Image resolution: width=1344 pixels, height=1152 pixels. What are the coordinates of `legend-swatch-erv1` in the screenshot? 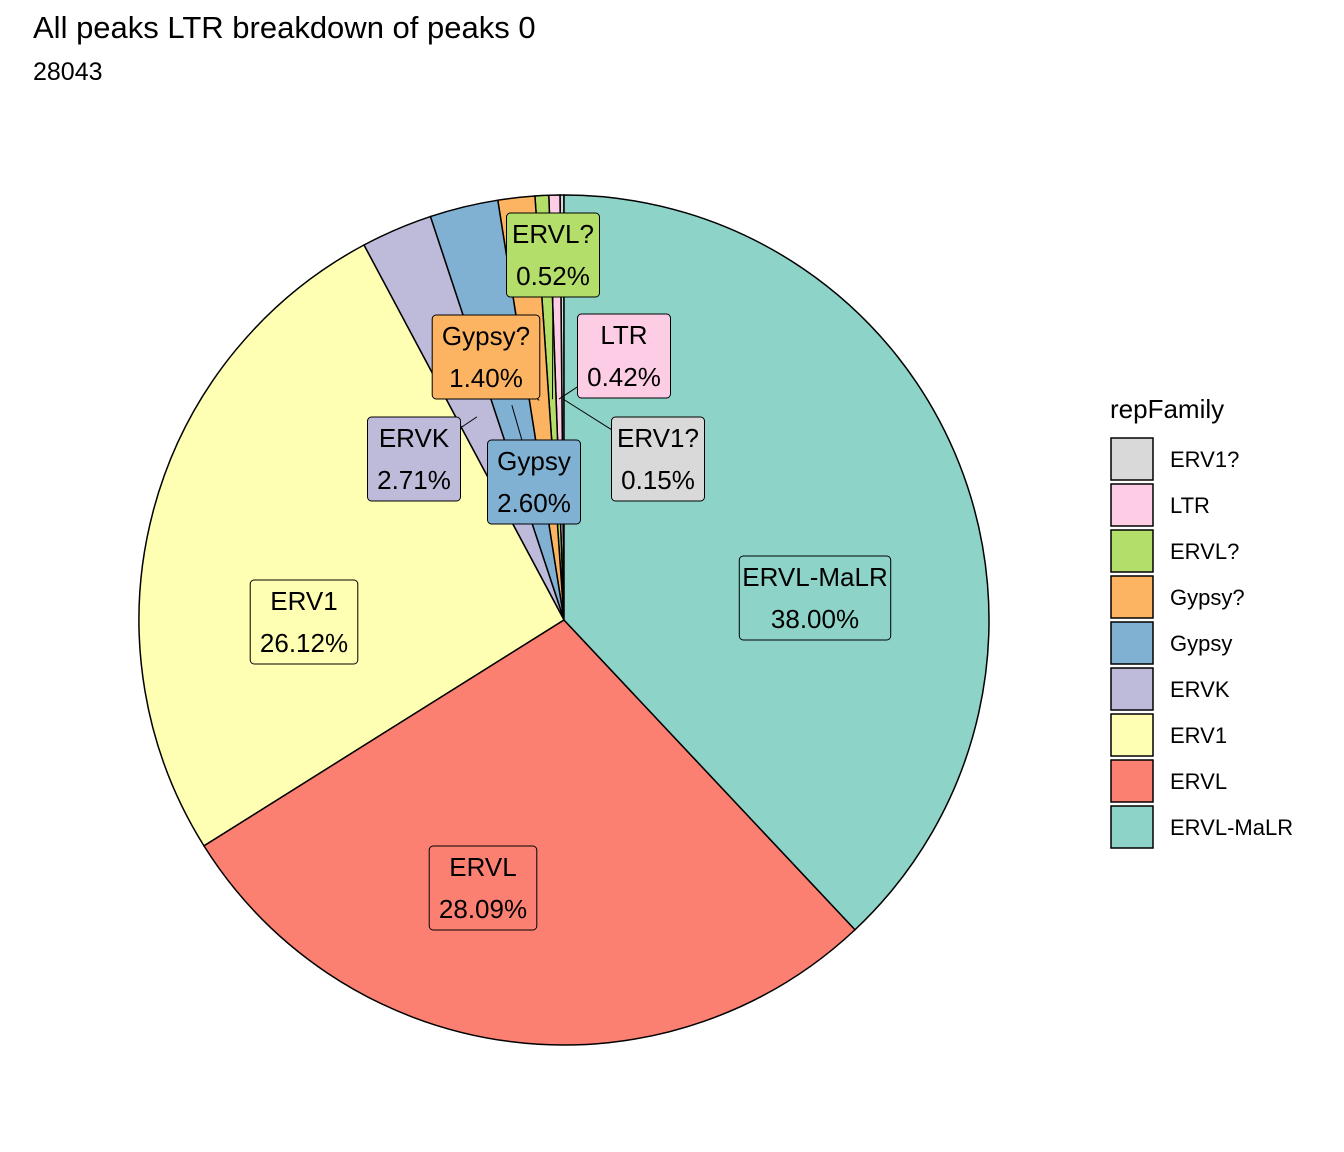 It's located at (1132, 735).